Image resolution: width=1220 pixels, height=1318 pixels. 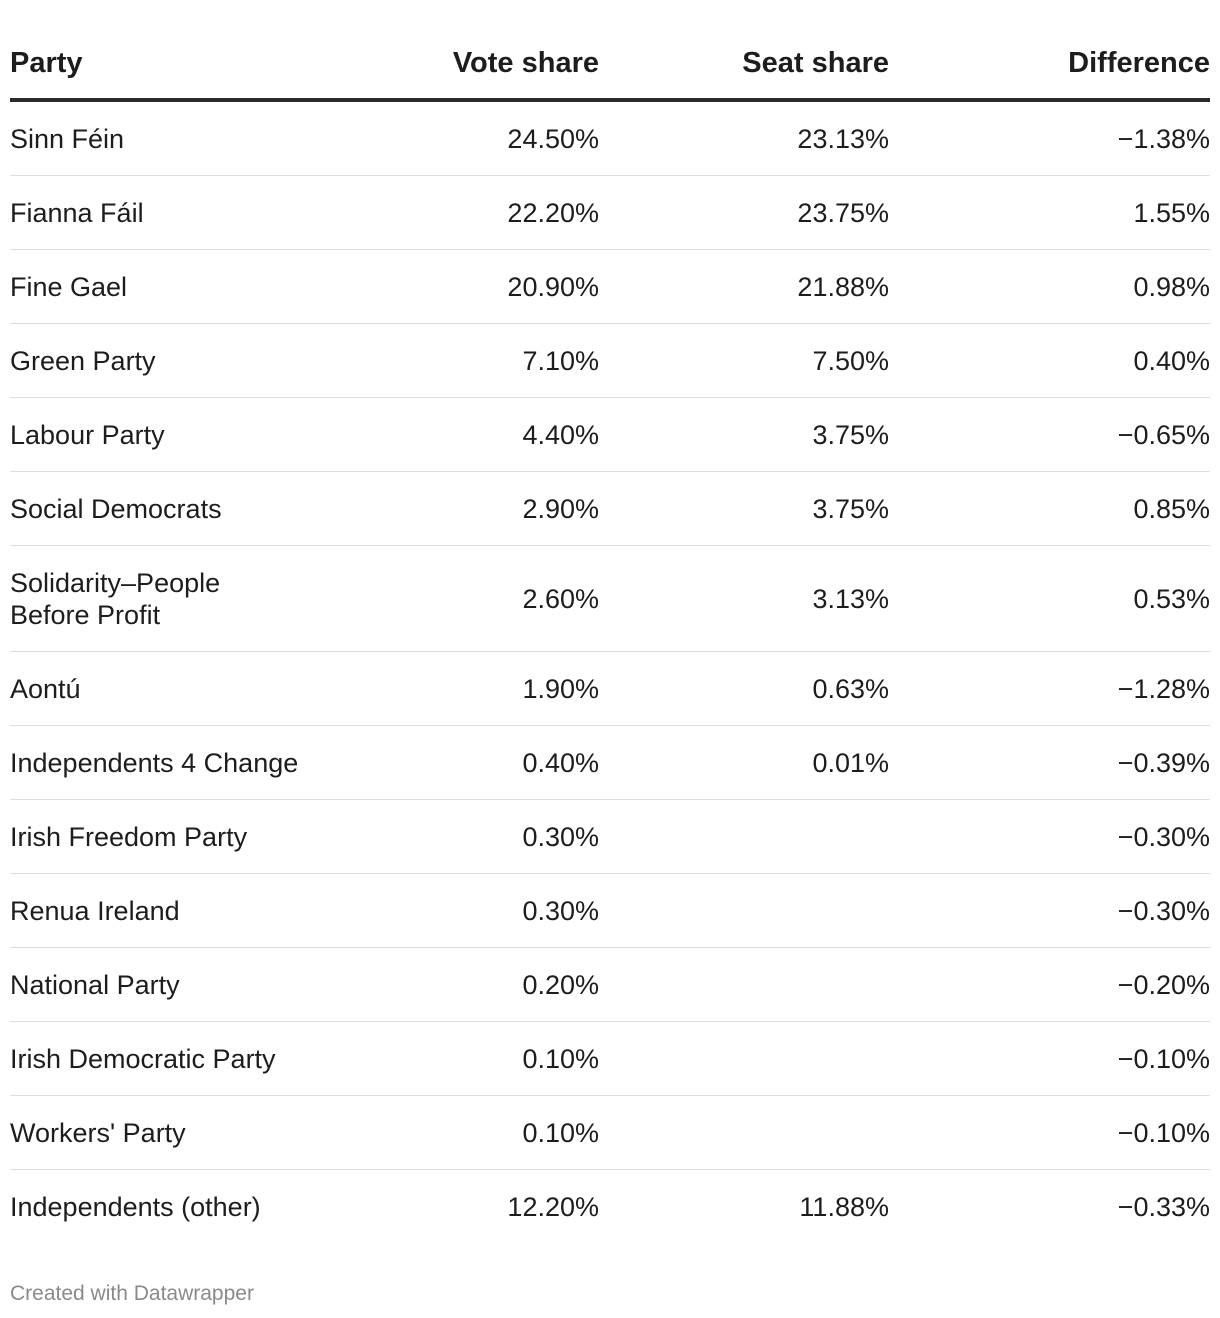 What do you see at coordinates (474, 598) in the screenshot?
I see `cell-vote-share: 2.60%` at bounding box center [474, 598].